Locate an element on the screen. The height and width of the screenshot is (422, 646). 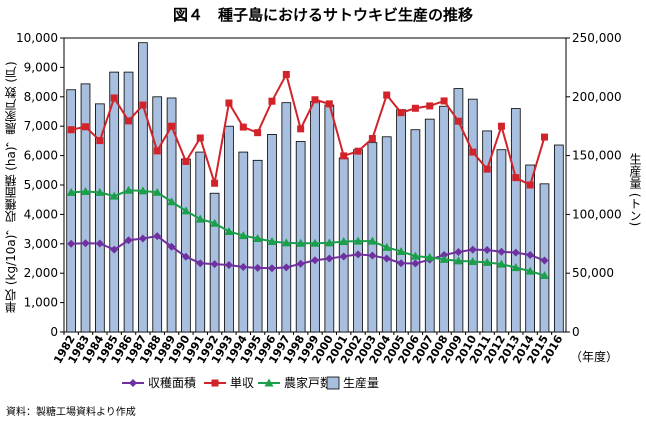
right-tick-label: 100,000 is located at coordinates (597, 214).